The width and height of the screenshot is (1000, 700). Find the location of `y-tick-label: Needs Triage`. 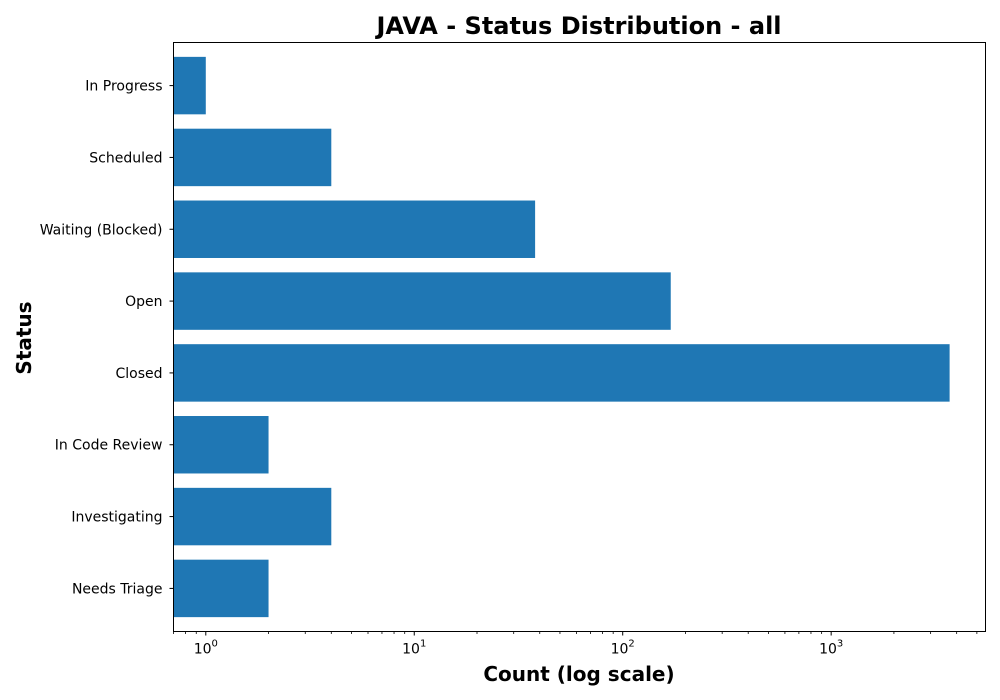

y-tick-label: Needs Triage is located at coordinates (117, 589).